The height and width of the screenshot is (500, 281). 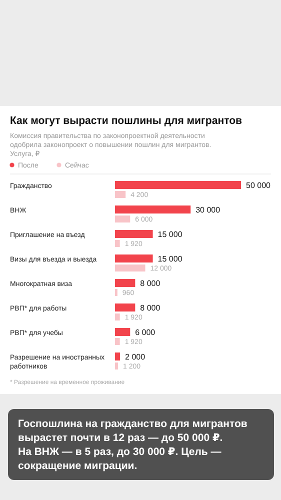 I want to click on data-label: 6 000, so click(x=145, y=332).